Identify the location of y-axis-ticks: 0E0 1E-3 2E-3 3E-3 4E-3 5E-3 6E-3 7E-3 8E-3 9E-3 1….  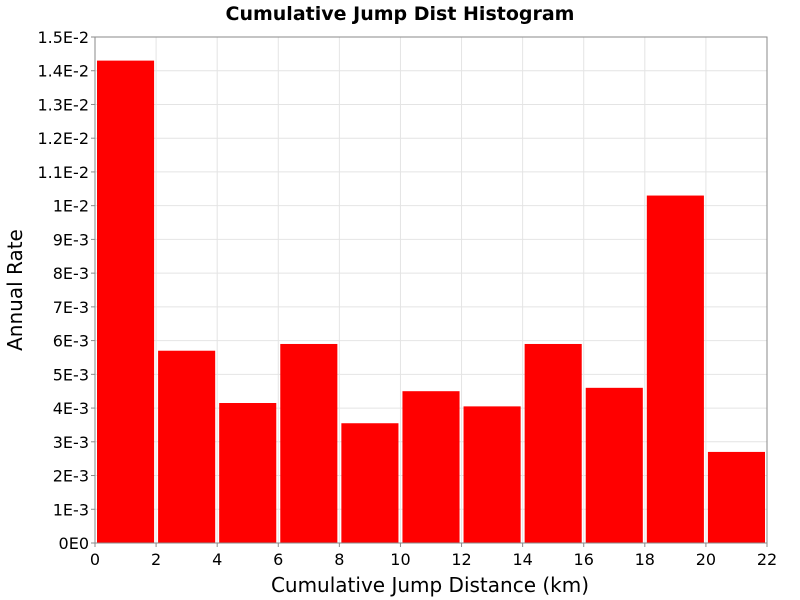
(66, 290).